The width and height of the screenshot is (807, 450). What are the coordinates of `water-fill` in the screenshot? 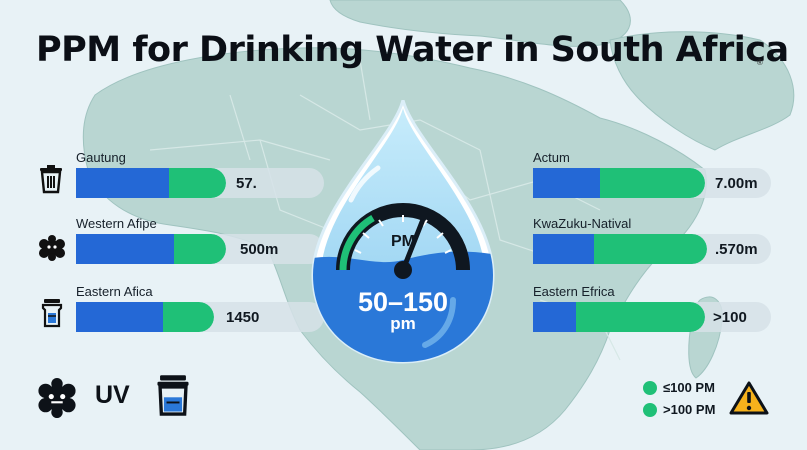 It's located at (403, 306).